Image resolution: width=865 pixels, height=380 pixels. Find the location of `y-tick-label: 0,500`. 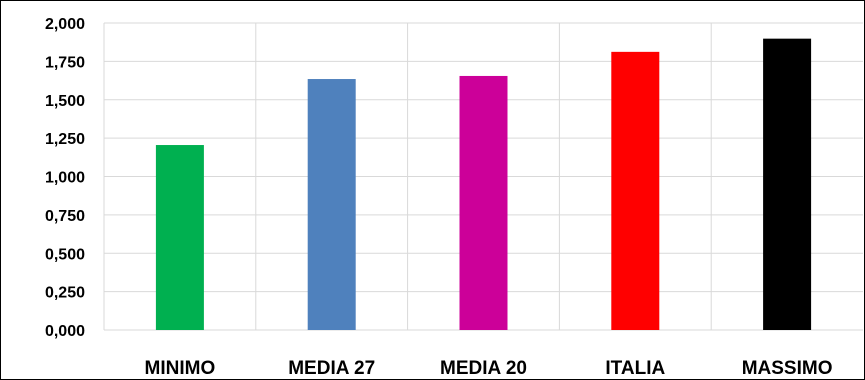

y-tick-label: 0,500 is located at coordinates (65, 254).